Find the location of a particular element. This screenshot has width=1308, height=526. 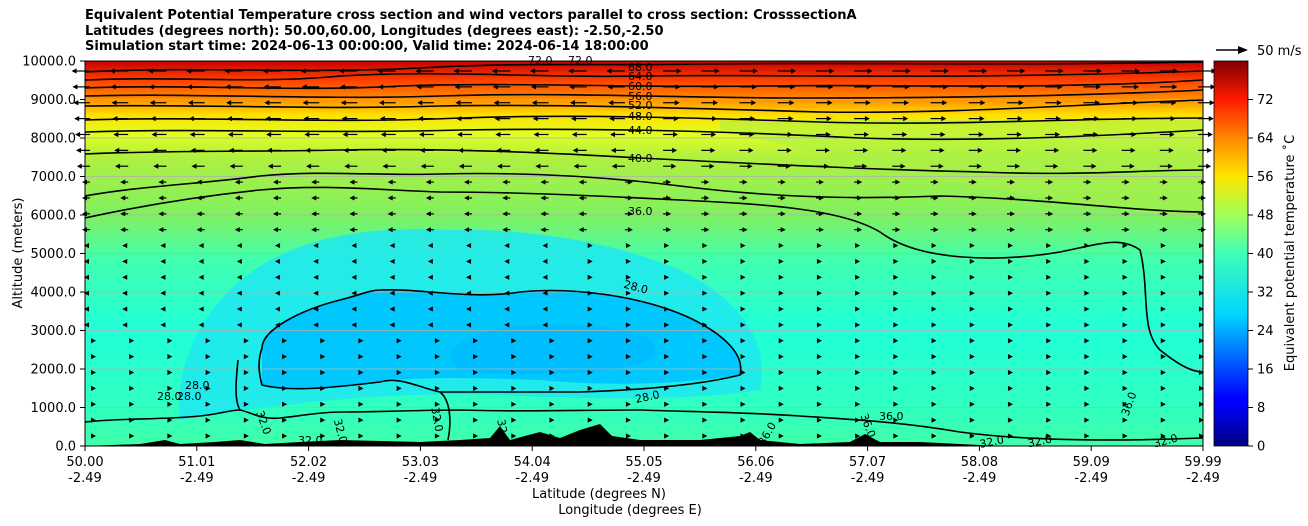

contour-label-36-d: 36.0 is located at coordinates (891, 416).